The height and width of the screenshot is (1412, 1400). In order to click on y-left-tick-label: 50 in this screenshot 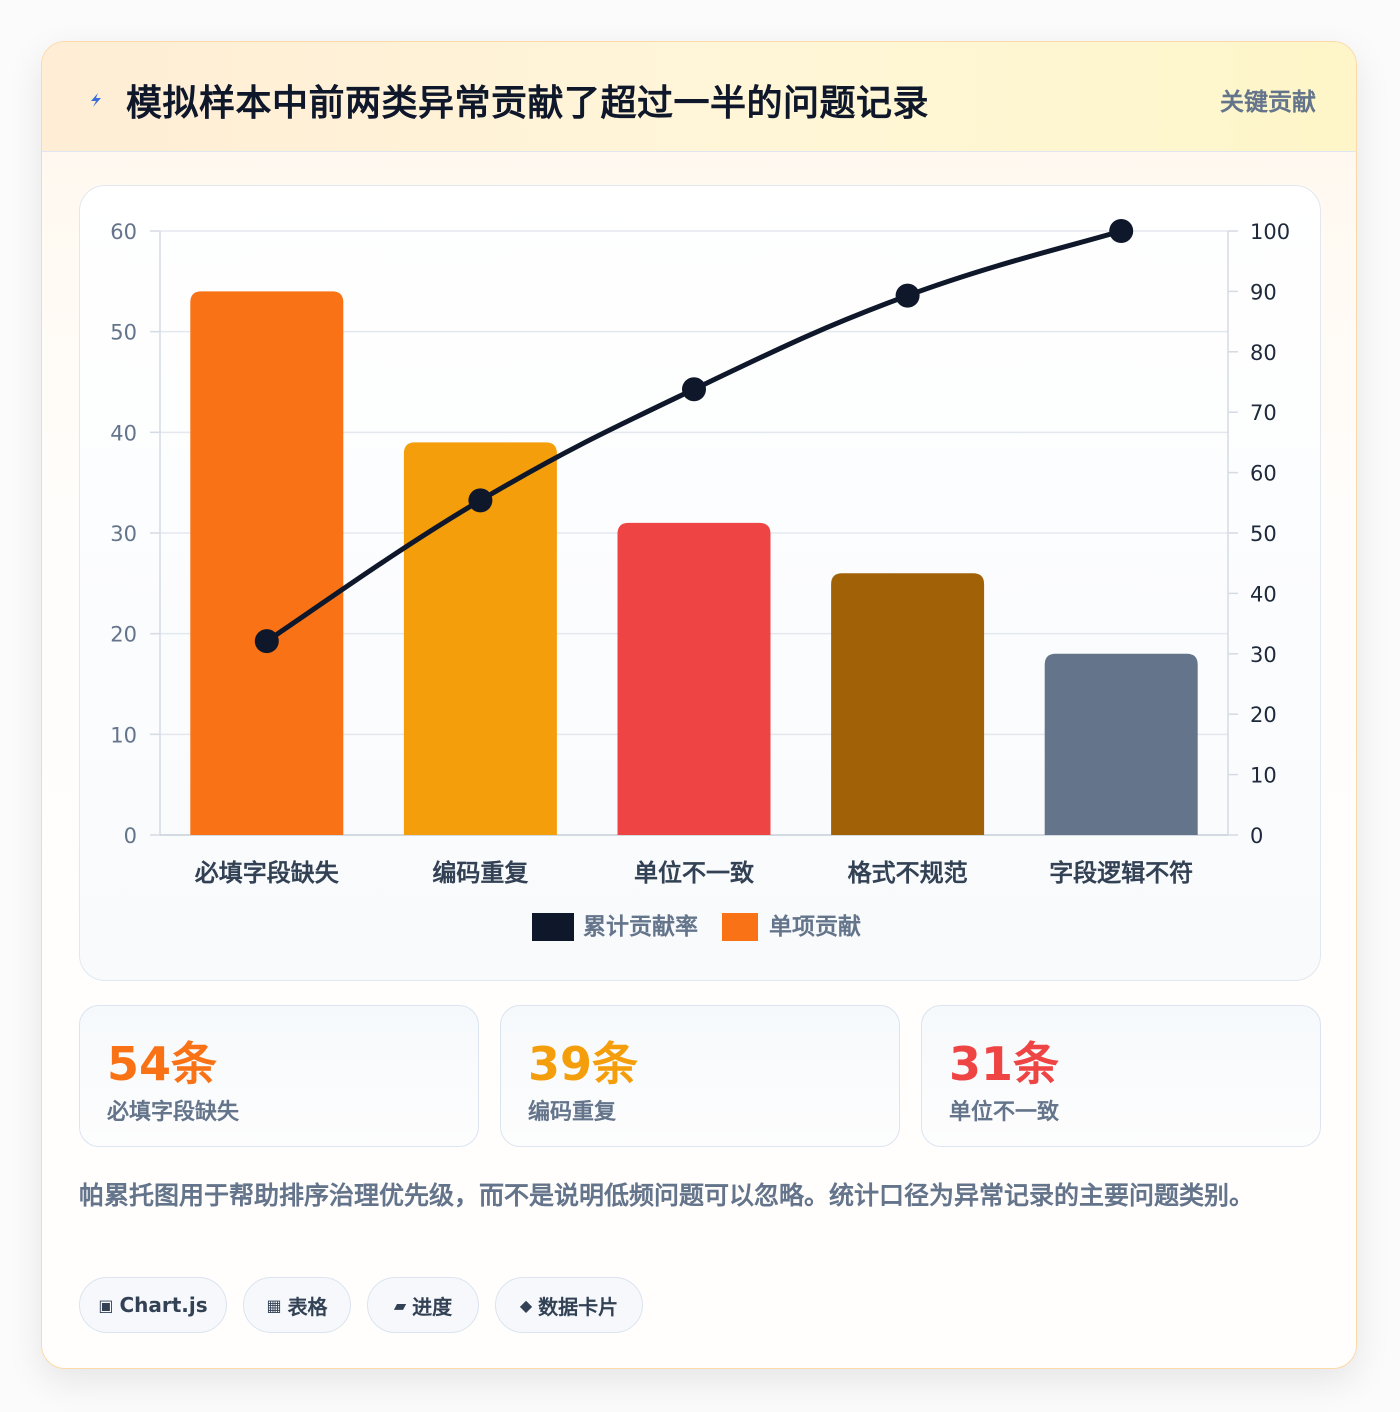, I will do `click(123, 333)`.